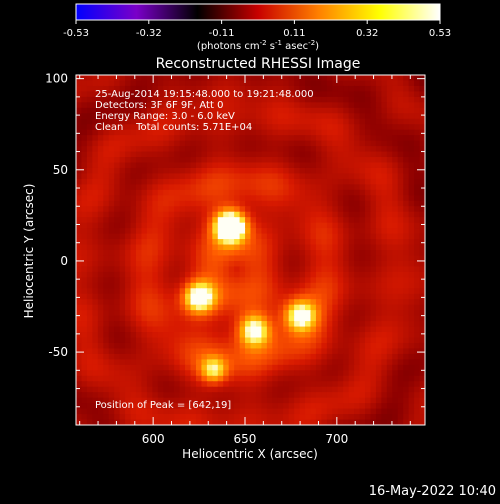  Describe the element at coordinates (440, 33) in the screenshot. I see `colorbar-tick-label: 0.53` at that location.